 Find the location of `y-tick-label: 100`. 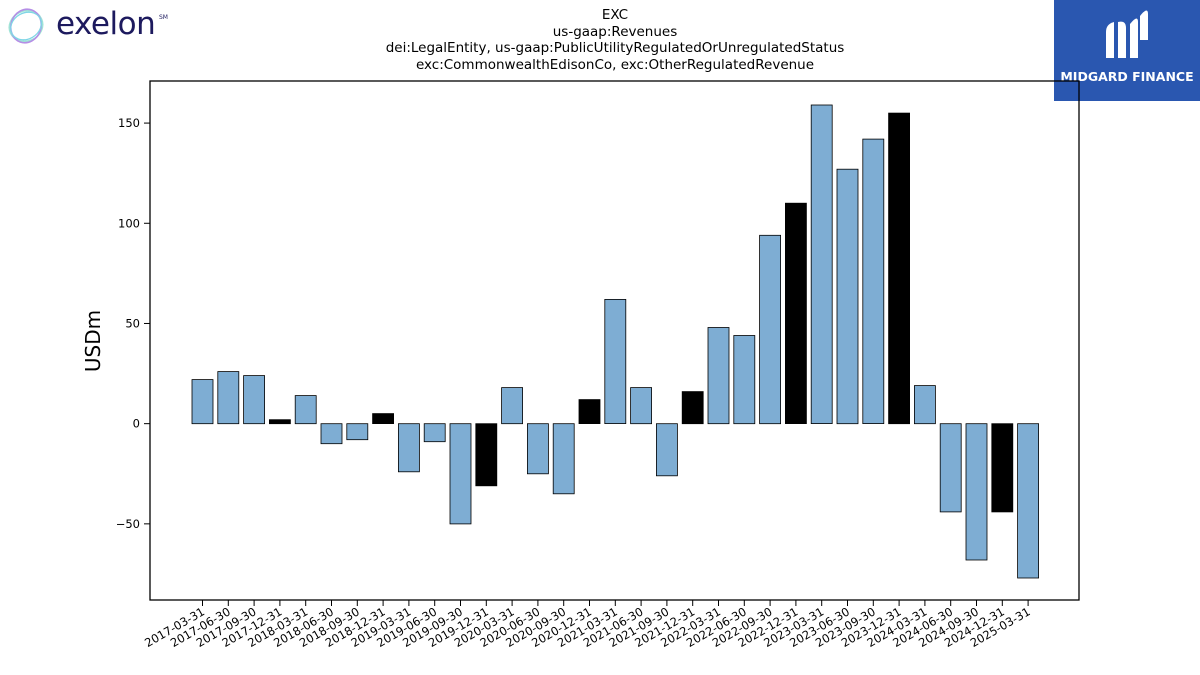

y-tick-label: 100 is located at coordinates (129, 223).